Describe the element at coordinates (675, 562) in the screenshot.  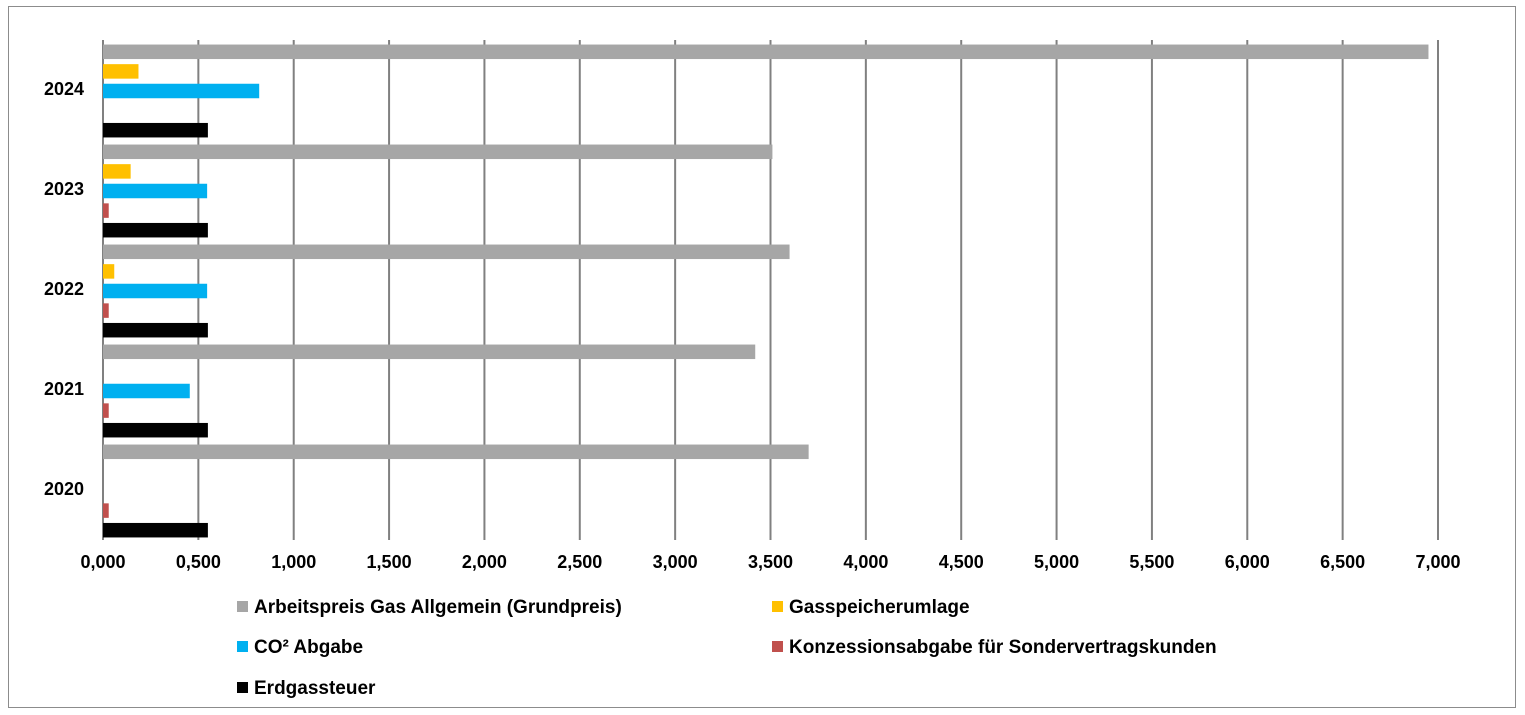
I see `x-tick-label: 3,000` at that location.